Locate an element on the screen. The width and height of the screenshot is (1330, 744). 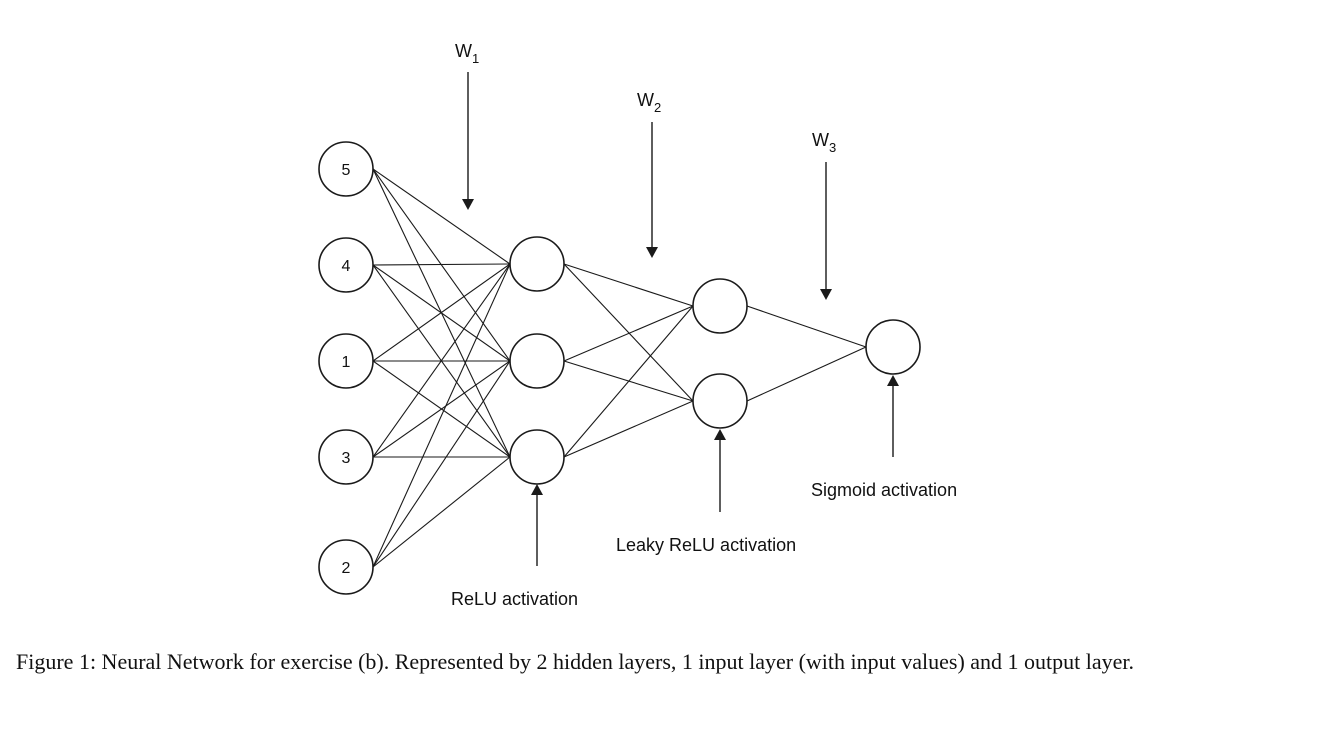
output-node-circle is located at coordinates (893, 347).